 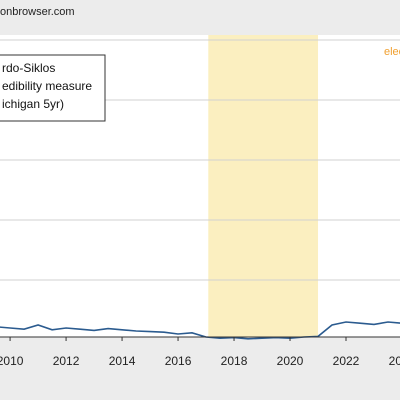 I want to click on legend-box, so click(x=53, y=88).